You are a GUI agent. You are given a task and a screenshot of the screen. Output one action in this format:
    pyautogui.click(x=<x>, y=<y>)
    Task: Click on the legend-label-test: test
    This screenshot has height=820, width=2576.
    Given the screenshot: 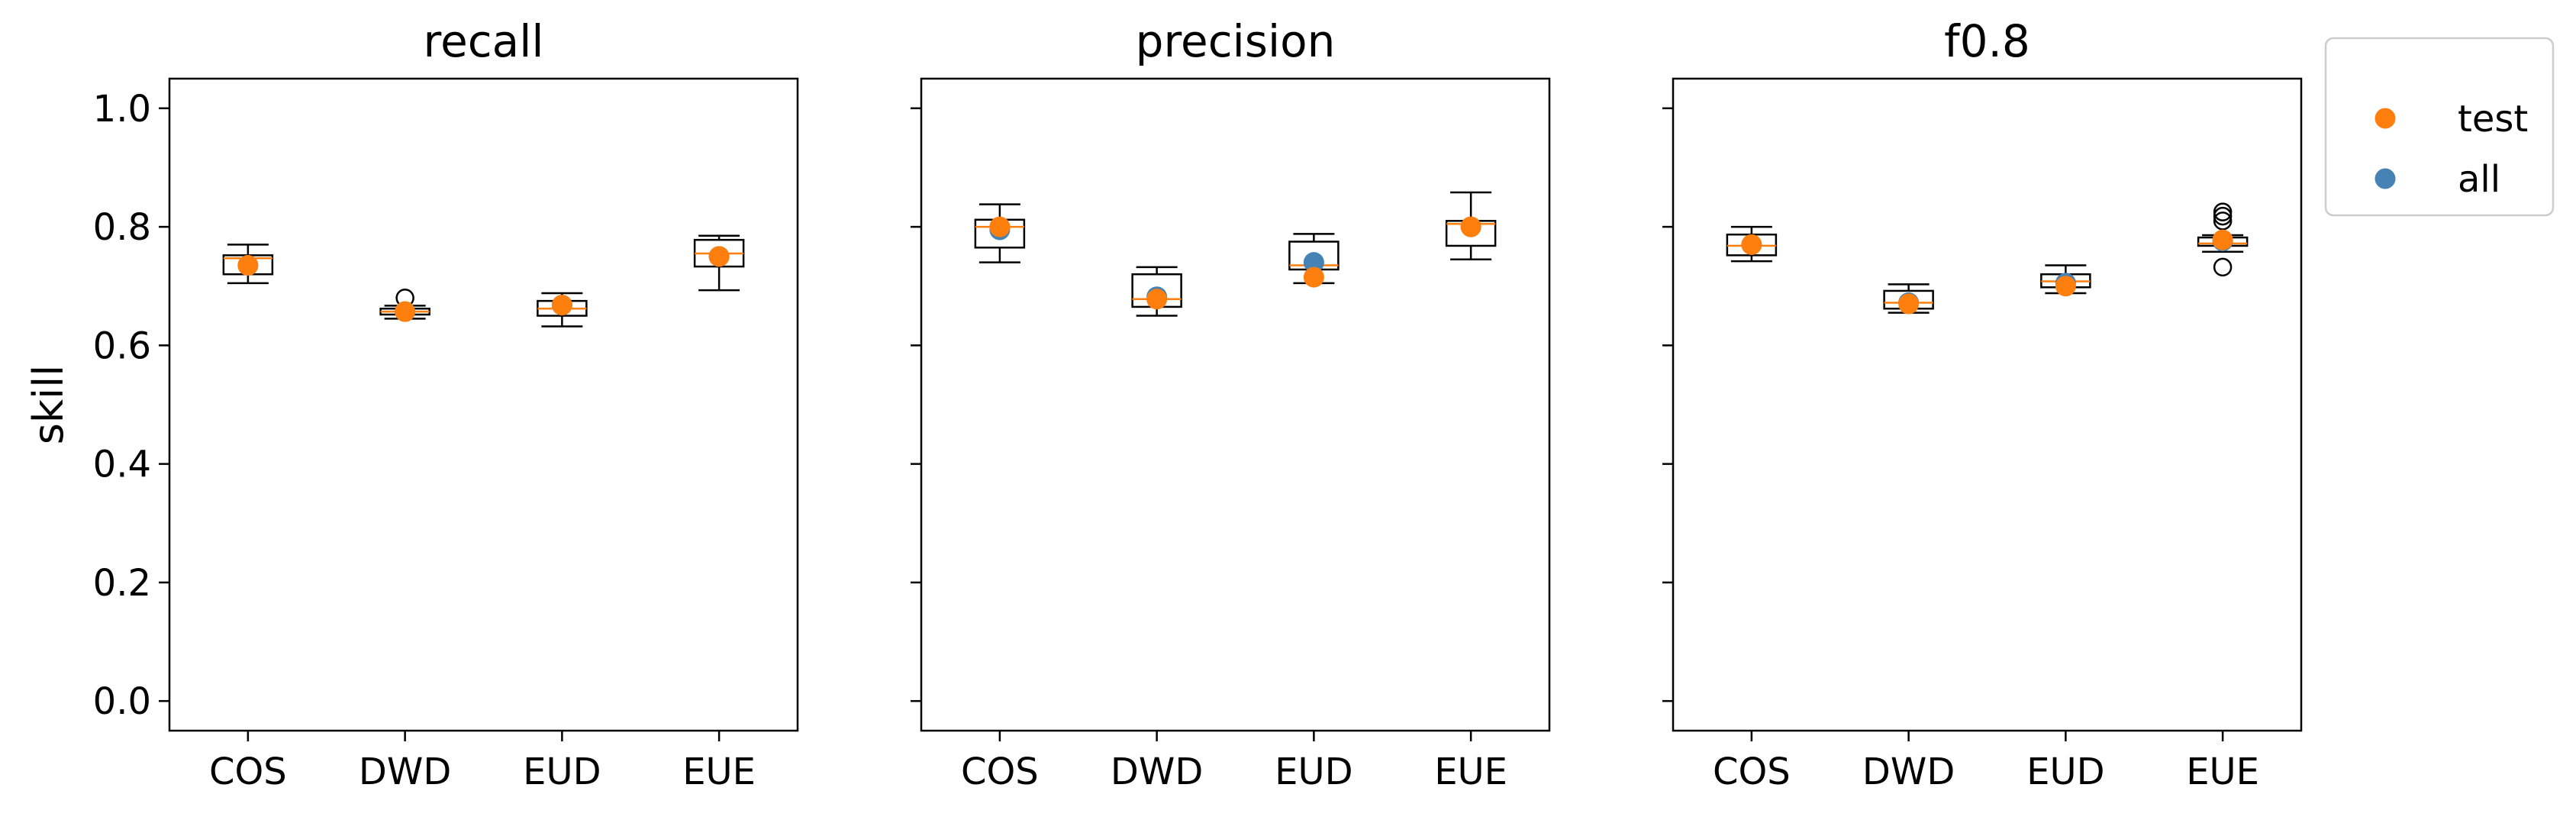 What is the action you would take?
    pyautogui.click(x=2493, y=119)
    